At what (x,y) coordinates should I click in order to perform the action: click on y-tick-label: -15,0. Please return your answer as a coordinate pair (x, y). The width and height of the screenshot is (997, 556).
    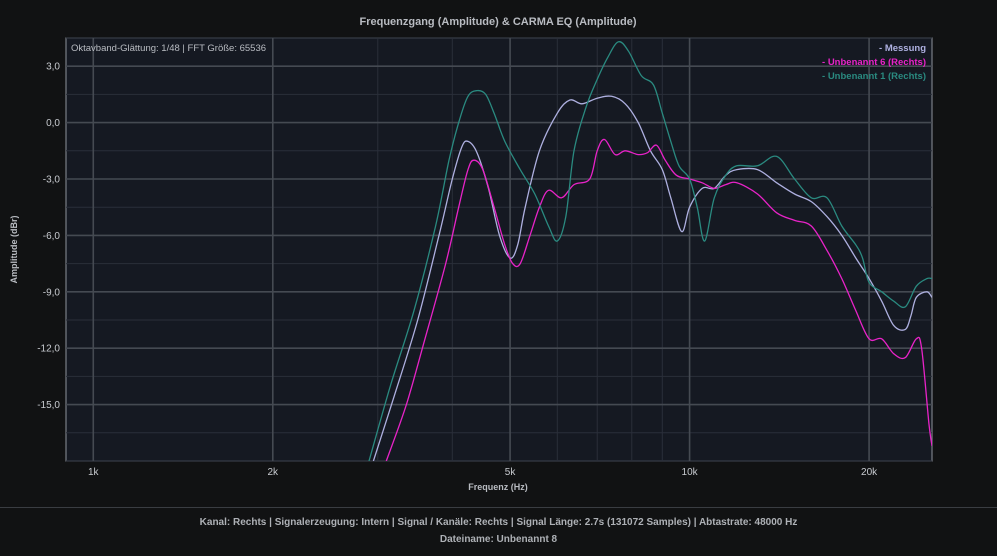
    Looking at the image, I should click on (48, 405).